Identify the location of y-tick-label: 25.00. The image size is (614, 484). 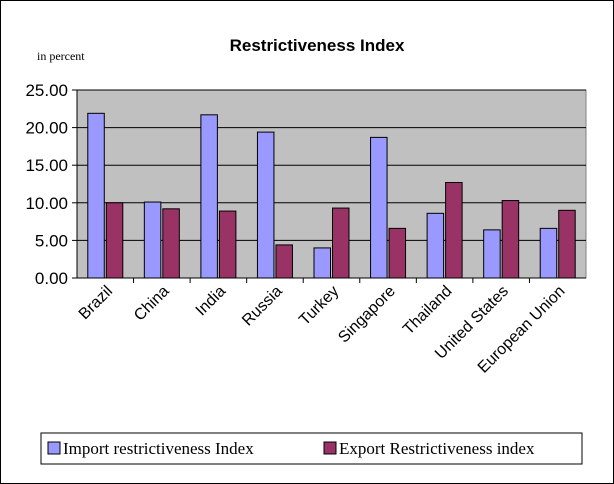
(46, 90).